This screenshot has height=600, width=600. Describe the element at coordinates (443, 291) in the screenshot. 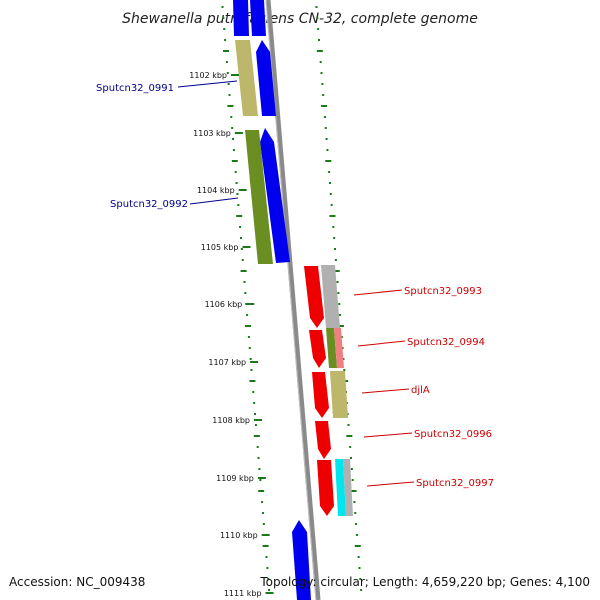

I see `gene-label: Sputcn32_0993` at that location.